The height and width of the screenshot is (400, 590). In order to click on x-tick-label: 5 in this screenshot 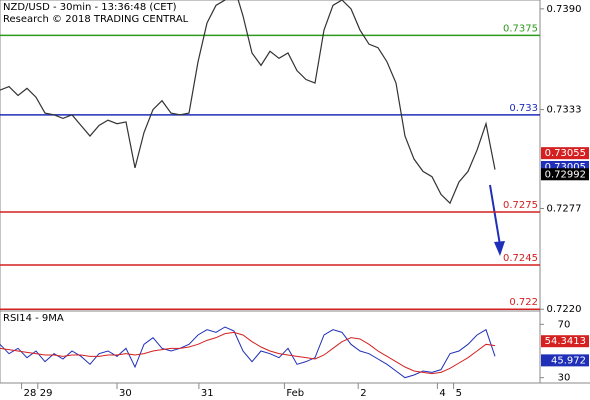, I will do `click(459, 393)`.